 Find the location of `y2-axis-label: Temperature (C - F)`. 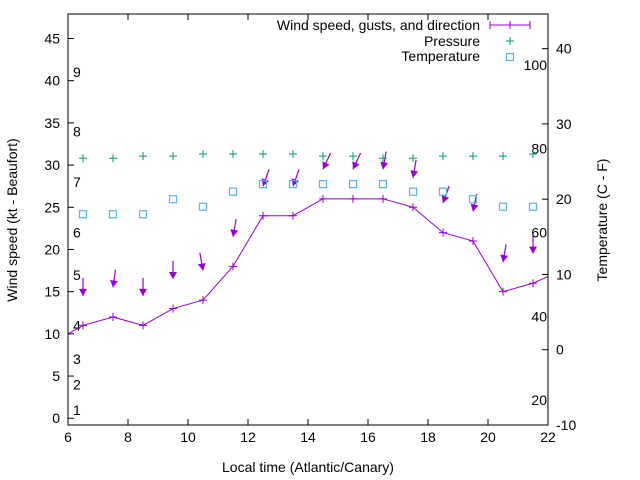

y2-axis-label: Temperature (C - F) is located at coordinates (602, 220).